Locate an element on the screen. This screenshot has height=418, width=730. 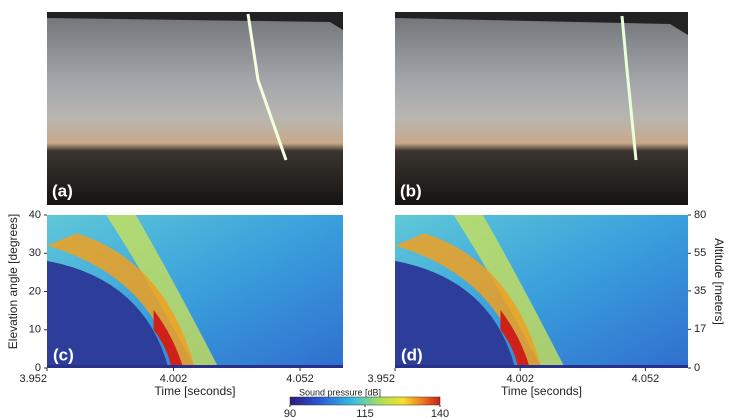
colorbar-label: Sound pressure [dB] is located at coordinates (340, 392).